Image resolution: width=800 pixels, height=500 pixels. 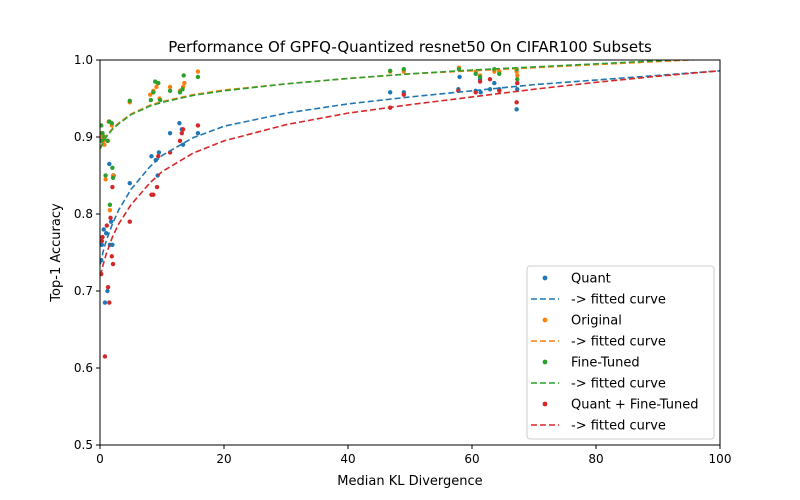 I want to click on y-tick-label: 0.8, so click(x=83, y=214).